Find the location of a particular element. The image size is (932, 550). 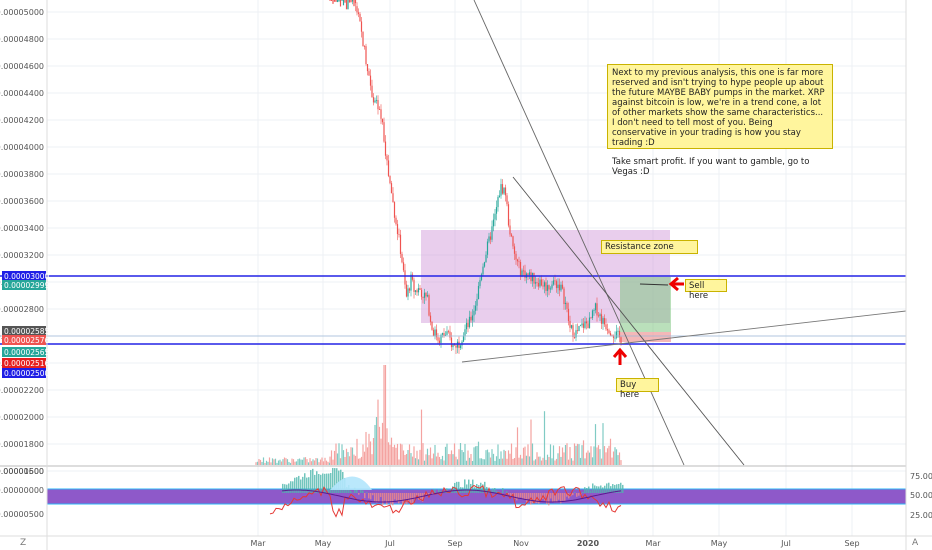

trend-cone-lower-line is located at coordinates (628, 321).